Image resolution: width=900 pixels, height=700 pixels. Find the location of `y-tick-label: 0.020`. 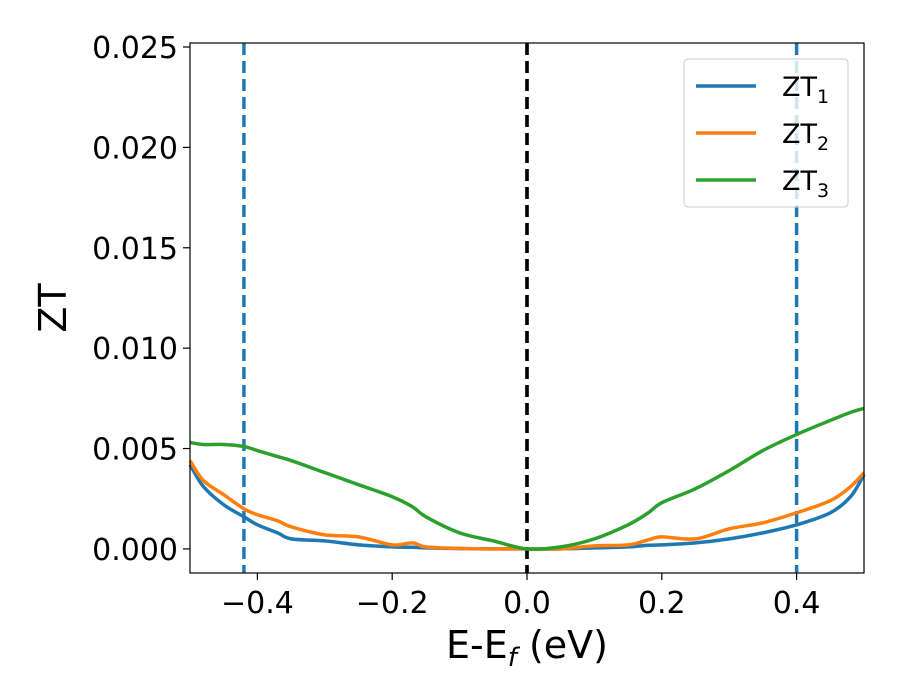

y-tick-label: 0.020 is located at coordinates (135, 148).